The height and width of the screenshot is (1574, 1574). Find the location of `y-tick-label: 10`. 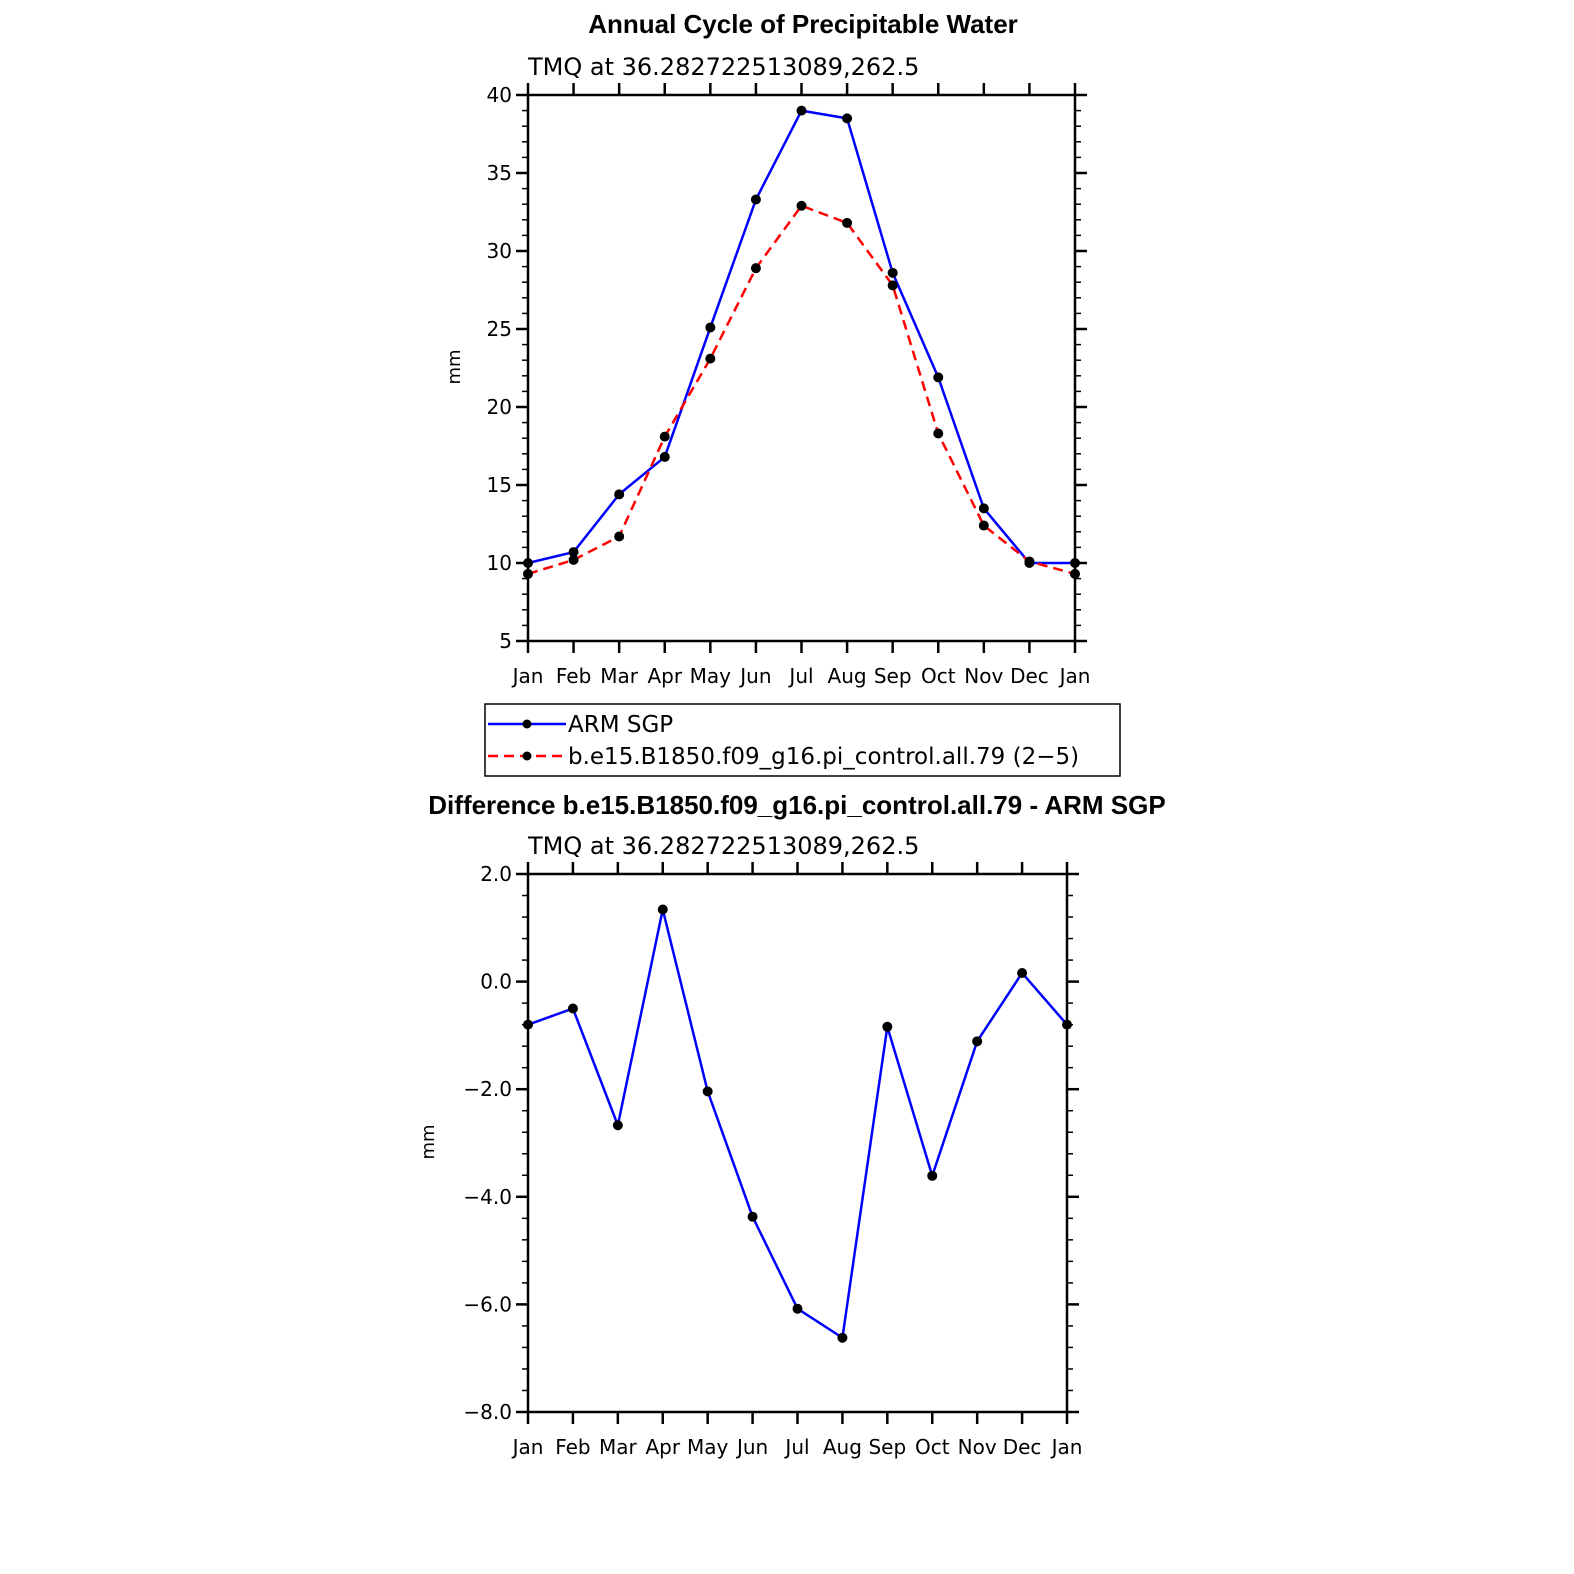

y-tick-label: 10 is located at coordinates (499, 563).